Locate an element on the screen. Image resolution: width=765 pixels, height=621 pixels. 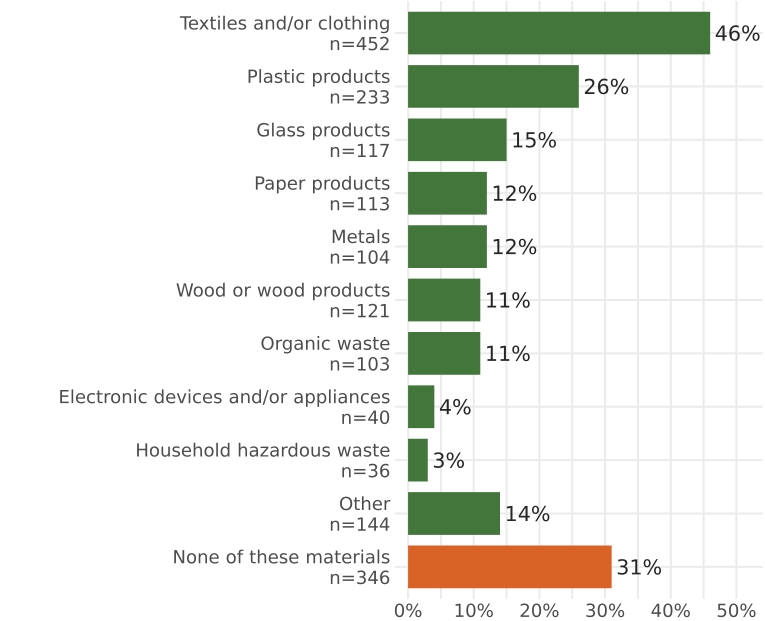
data-label: 3% is located at coordinates (449, 460).